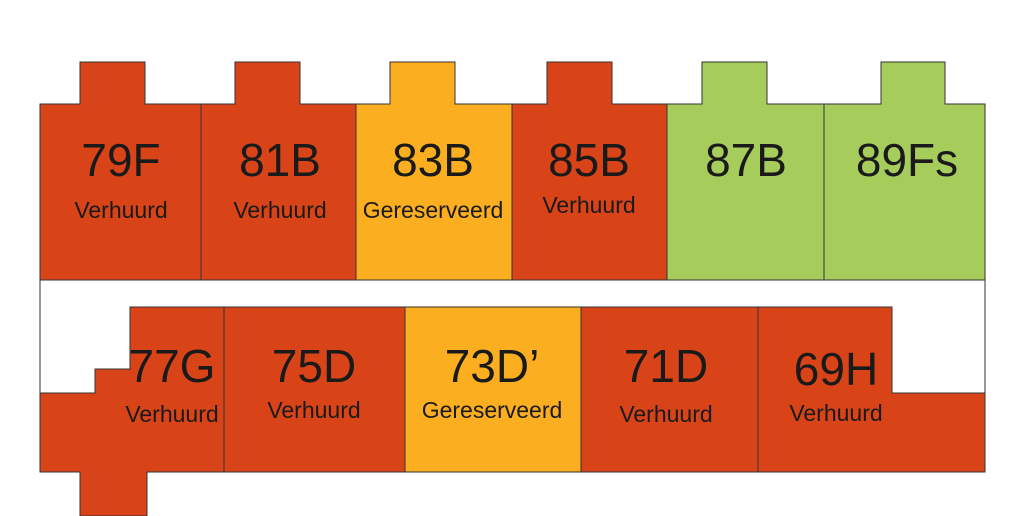 This screenshot has width=1024, height=516. I want to click on unit-name: 77G, so click(172, 366).